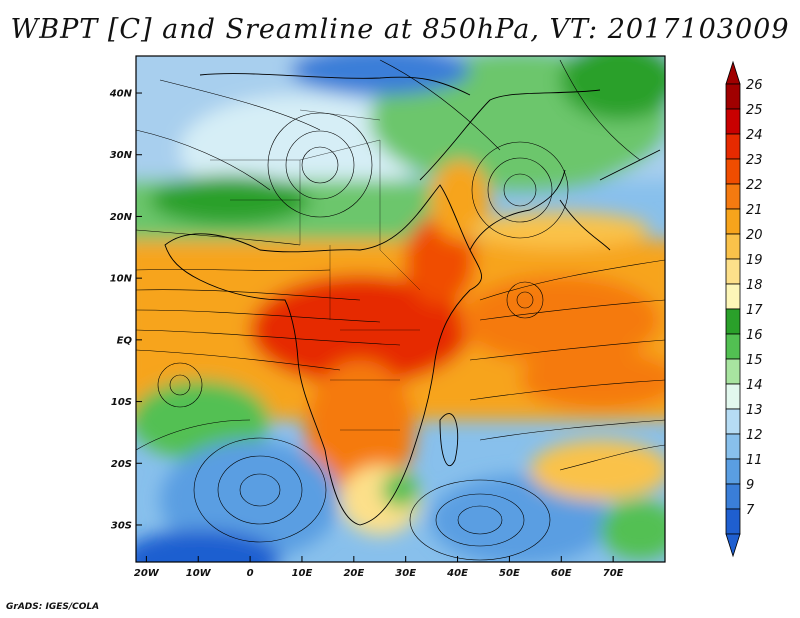 The image size is (800, 618). I want to click on grads-credit: GrADS: IGES/COLA, so click(53, 607).